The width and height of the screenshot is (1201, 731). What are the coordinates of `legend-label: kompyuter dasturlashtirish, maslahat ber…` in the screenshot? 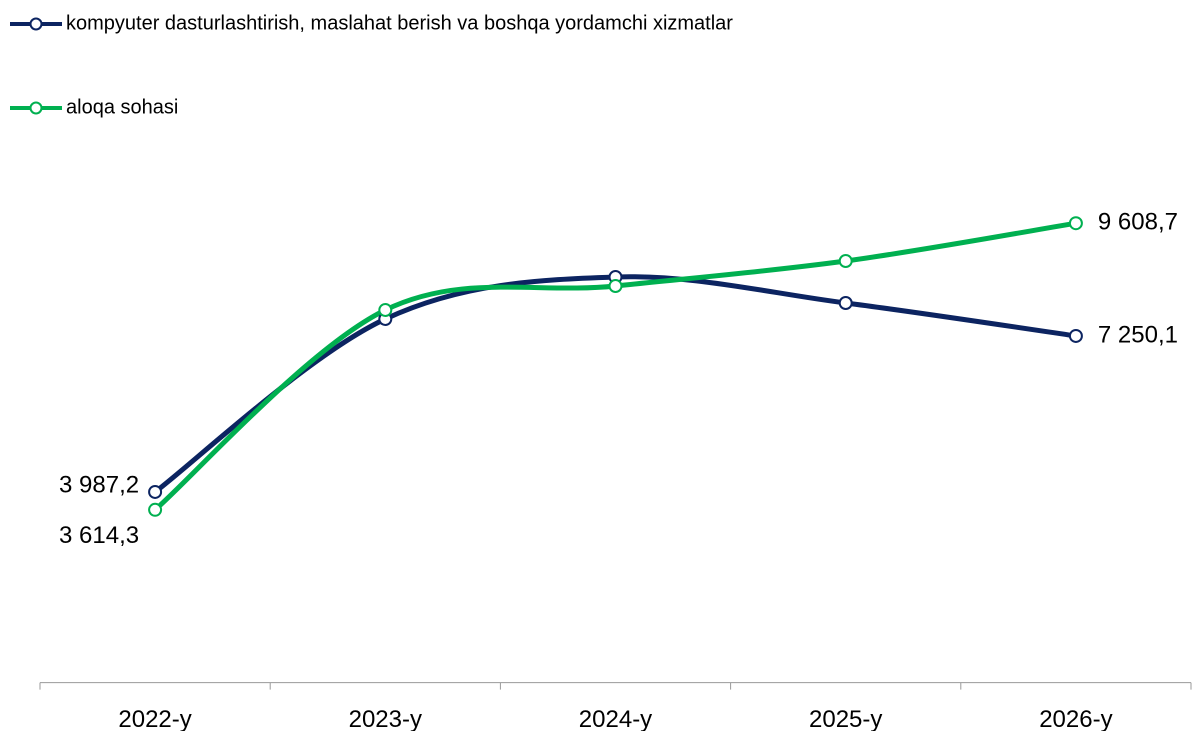 It's located at (399, 23).